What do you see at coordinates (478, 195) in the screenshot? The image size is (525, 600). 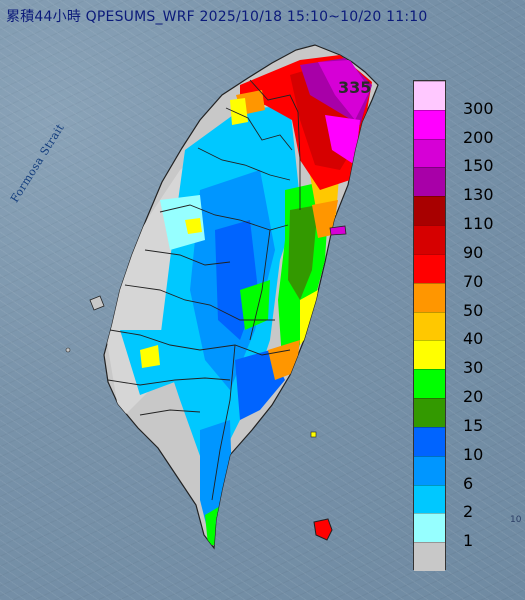 I see `legend-label: 130` at bounding box center [478, 195].